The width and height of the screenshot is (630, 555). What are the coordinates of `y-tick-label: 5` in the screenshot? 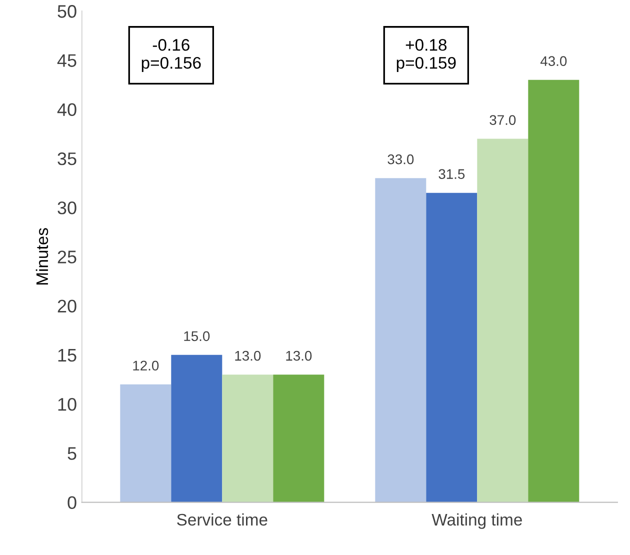 It's located at (72, 453).